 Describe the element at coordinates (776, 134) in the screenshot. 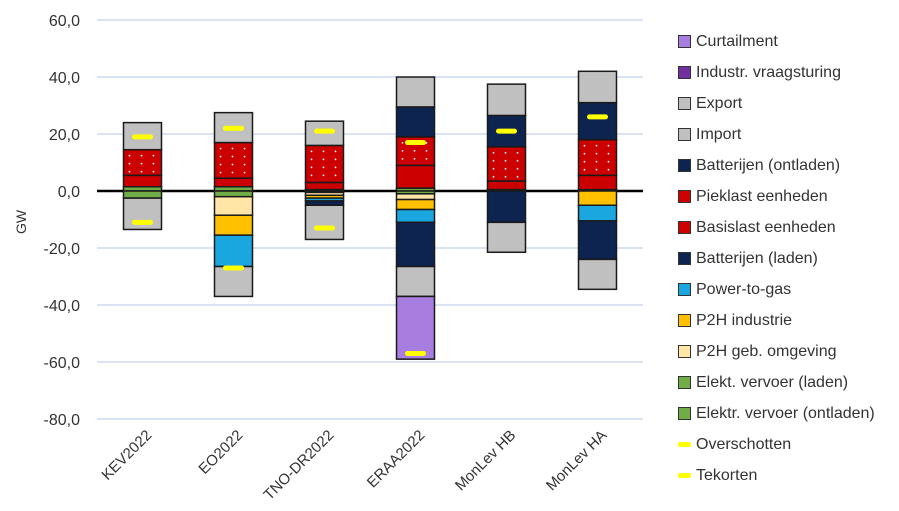

I see `legend-item: Import` at that location.